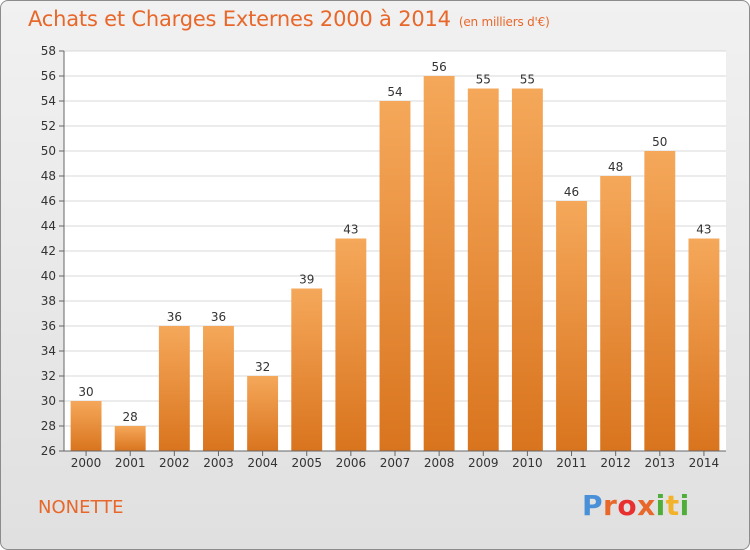  I want to click on y-tick-label: 38, so click(48, 301).